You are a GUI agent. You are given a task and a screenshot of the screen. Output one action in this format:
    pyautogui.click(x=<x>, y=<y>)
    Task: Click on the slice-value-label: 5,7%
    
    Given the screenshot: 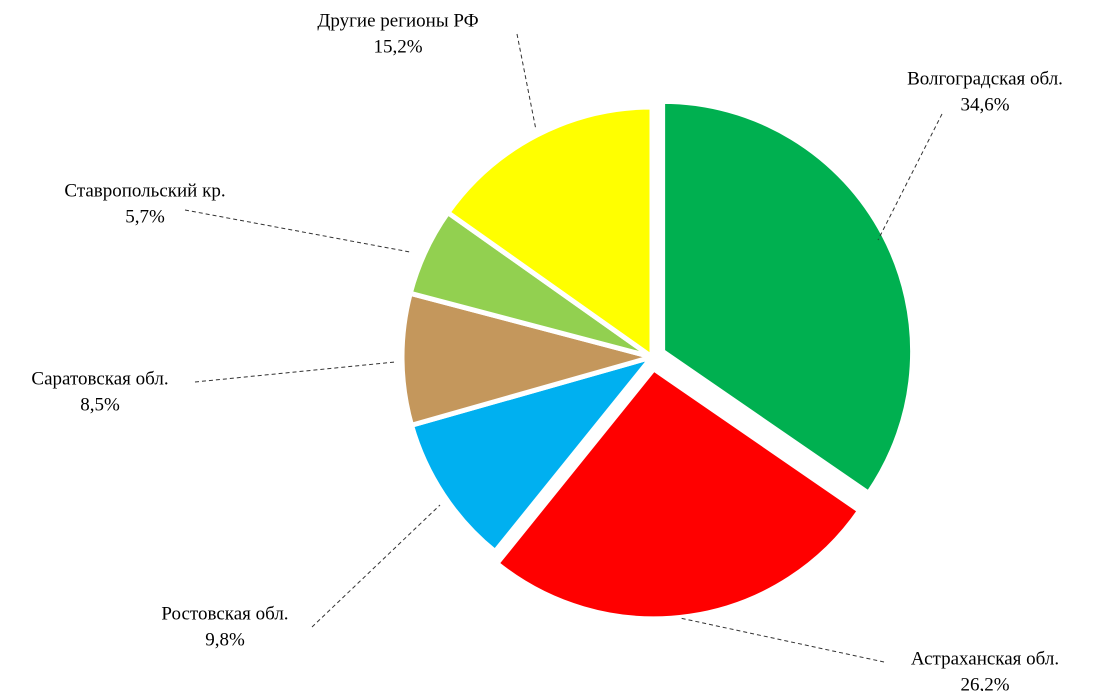 What is the action you would take?
    pyautogui.click(x=145, y=216)
    